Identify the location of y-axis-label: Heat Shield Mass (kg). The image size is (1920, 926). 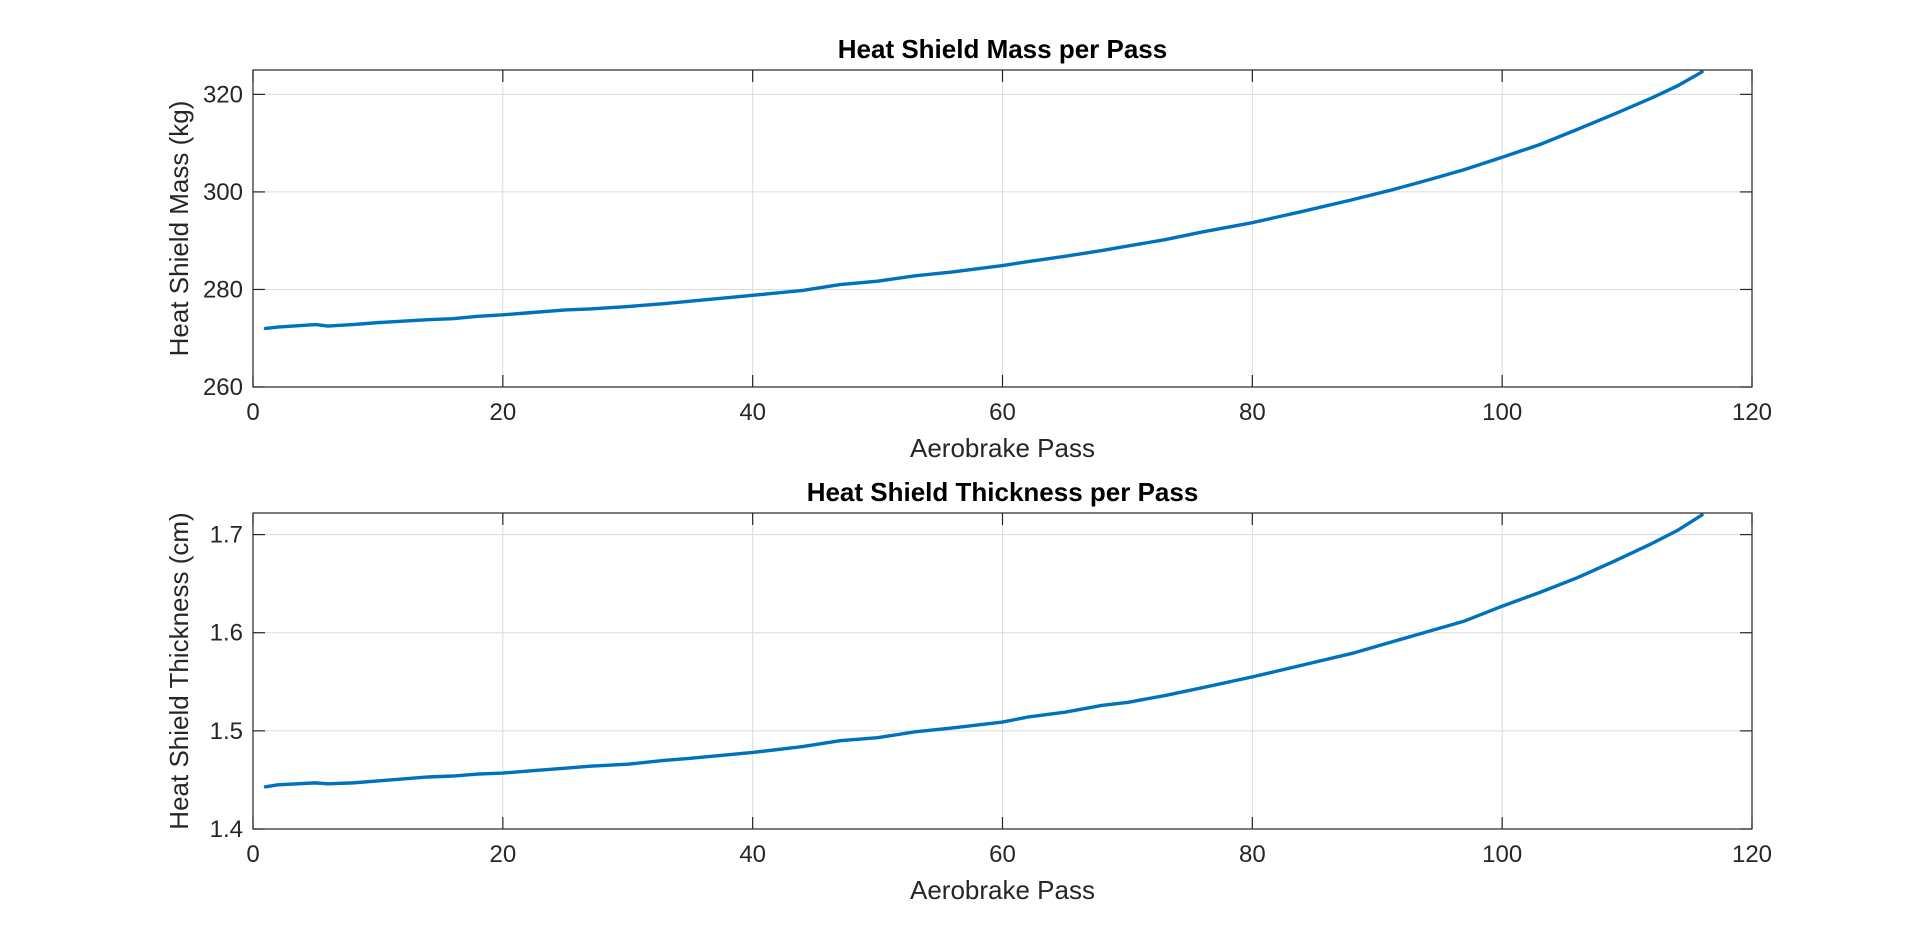
(179, 229).